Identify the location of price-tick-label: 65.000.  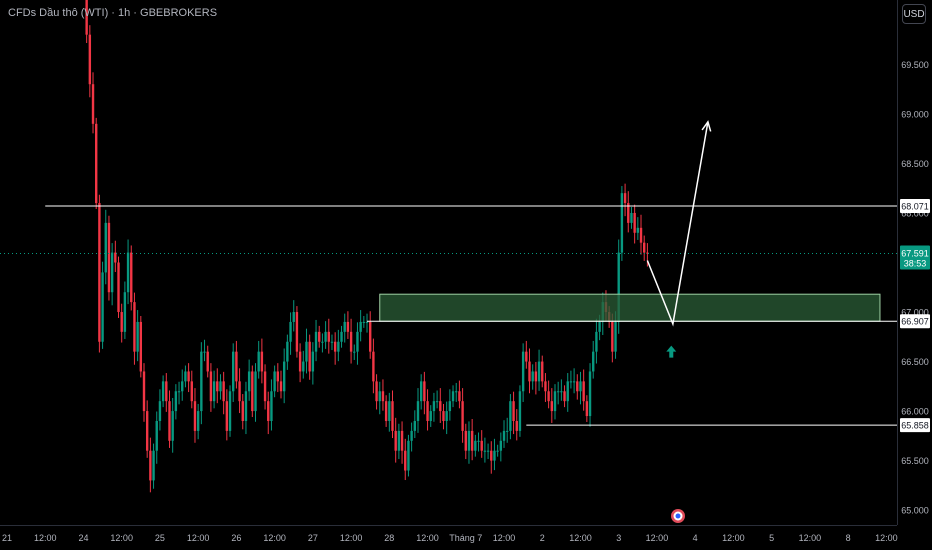
(915, 511).